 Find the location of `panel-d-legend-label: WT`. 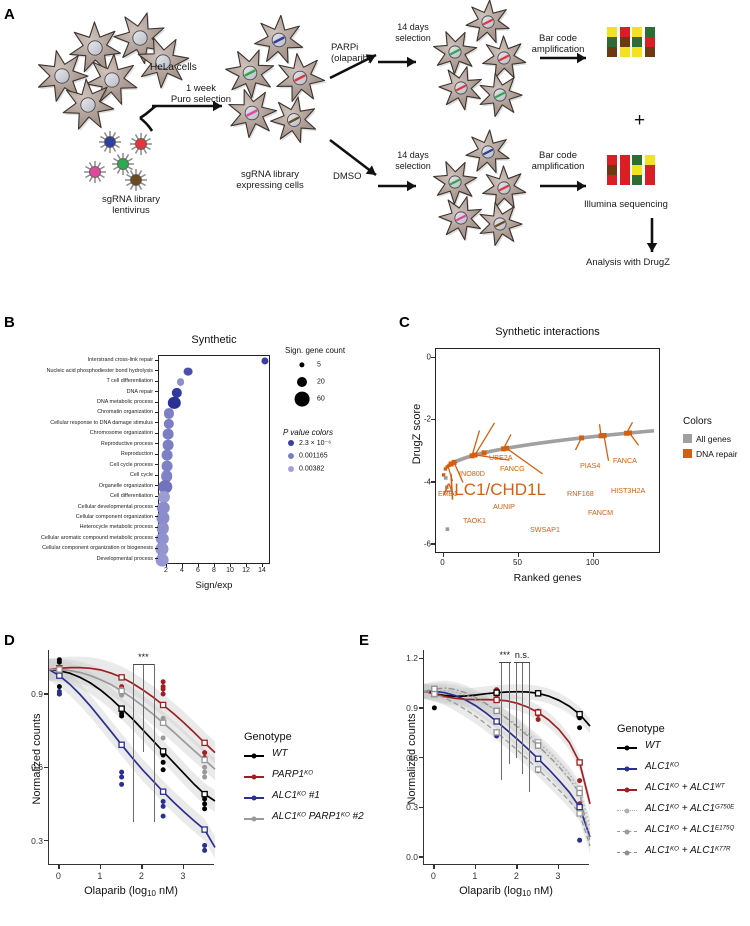

panel-d-legend-label: WT is located at coordinates (280, 753).